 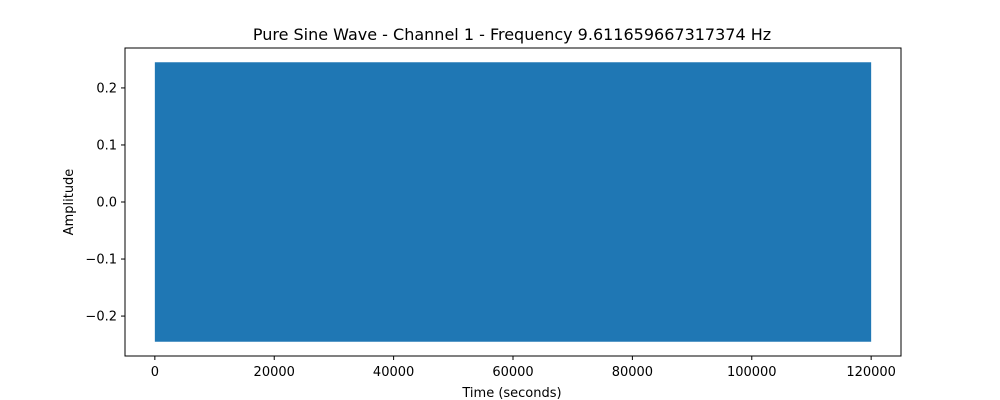 I want to click on x-tick-label: 20000, so click(x=274, y=372).